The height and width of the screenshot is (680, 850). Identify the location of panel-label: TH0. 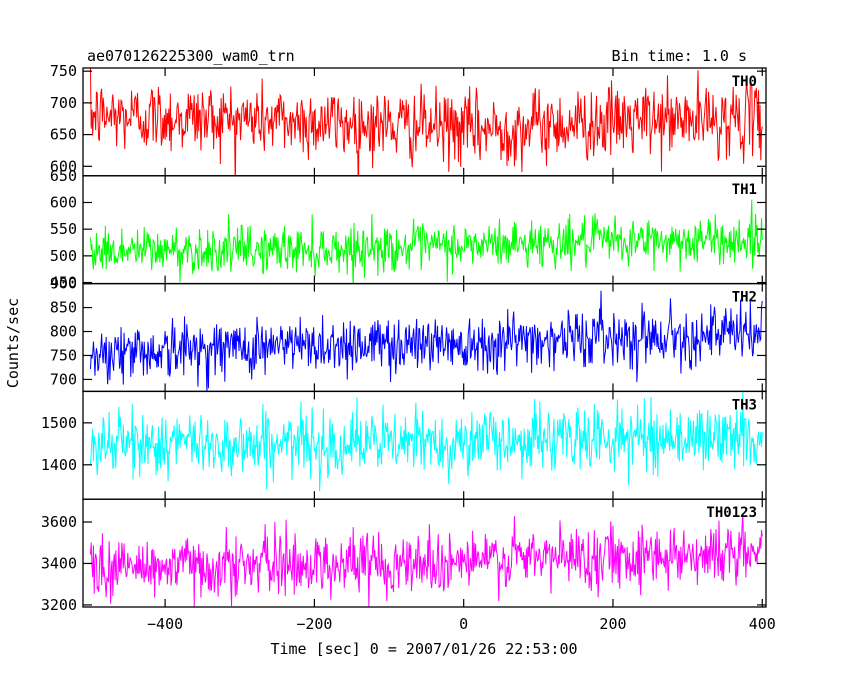
(744, 82).